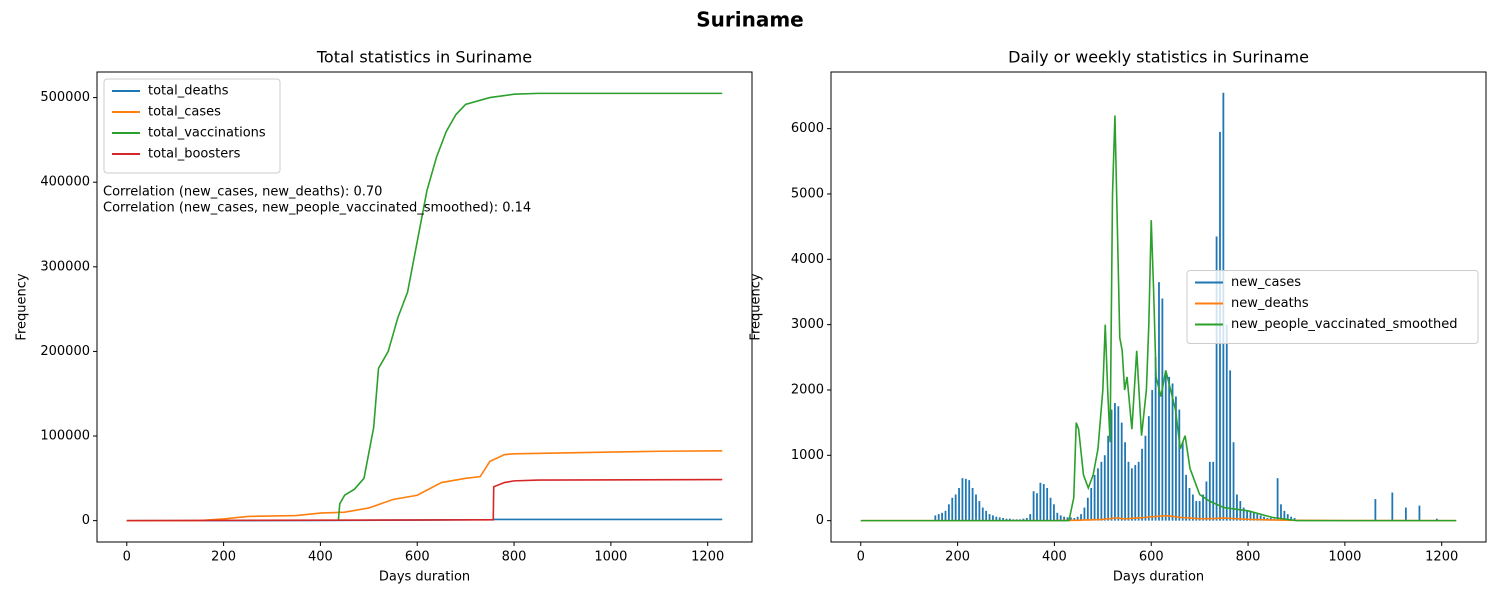 This screenshot has width=1500, height=600. Describe the element at coordinates (424, 57) in the screenshot. I see `axes-title: Total statistics in Suriname` at that location.